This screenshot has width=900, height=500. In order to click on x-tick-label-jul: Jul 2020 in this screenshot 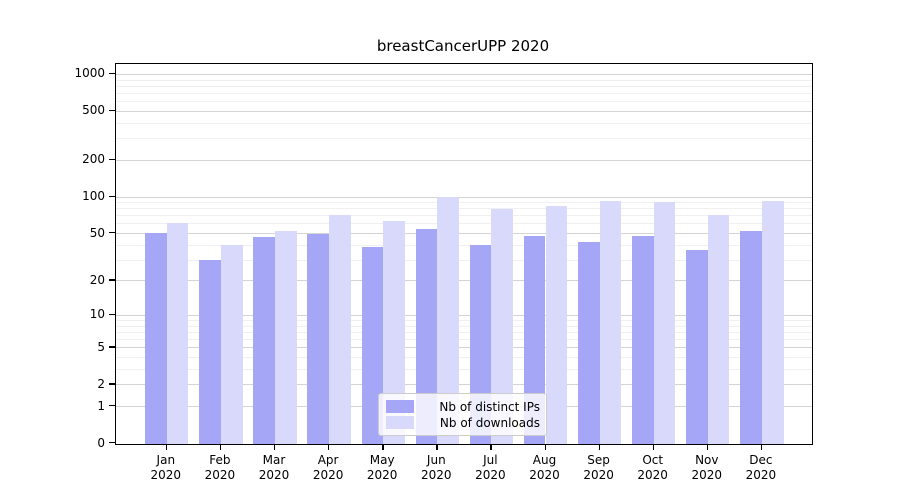, I will do `click(490, 468)`.